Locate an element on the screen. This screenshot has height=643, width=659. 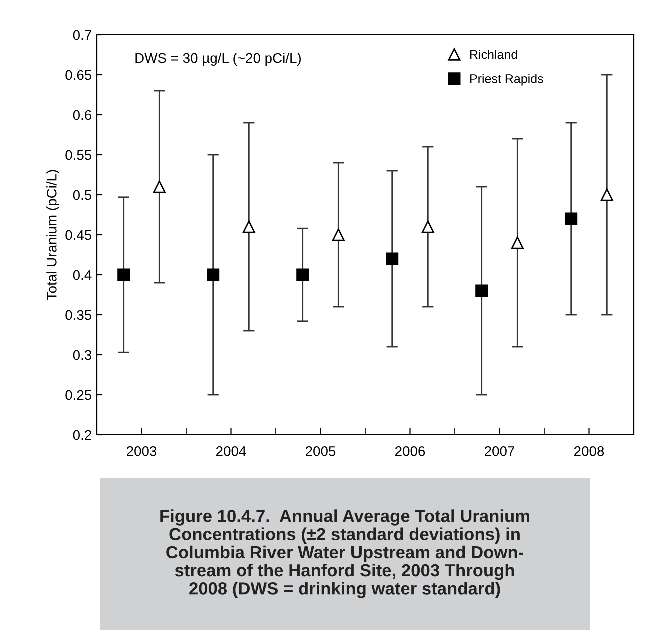
y-tick-label: 0.3 is located at coordinates (82, 355).